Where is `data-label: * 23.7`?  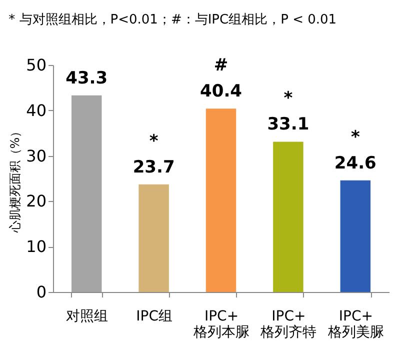
data-label: * 23.7 is located at coordinates (153, 154).